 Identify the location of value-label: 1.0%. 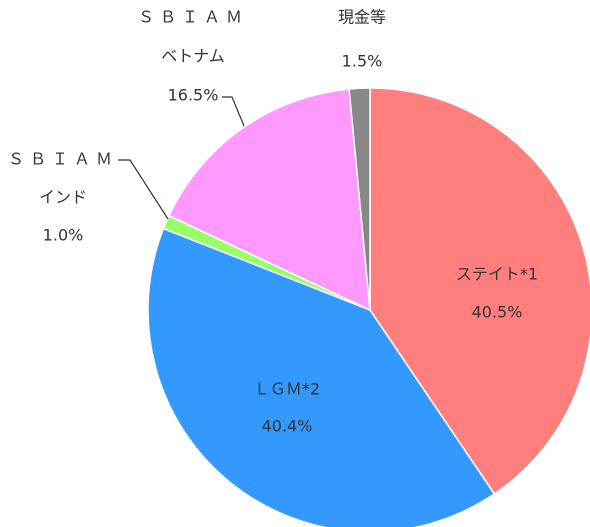
(63, 235).